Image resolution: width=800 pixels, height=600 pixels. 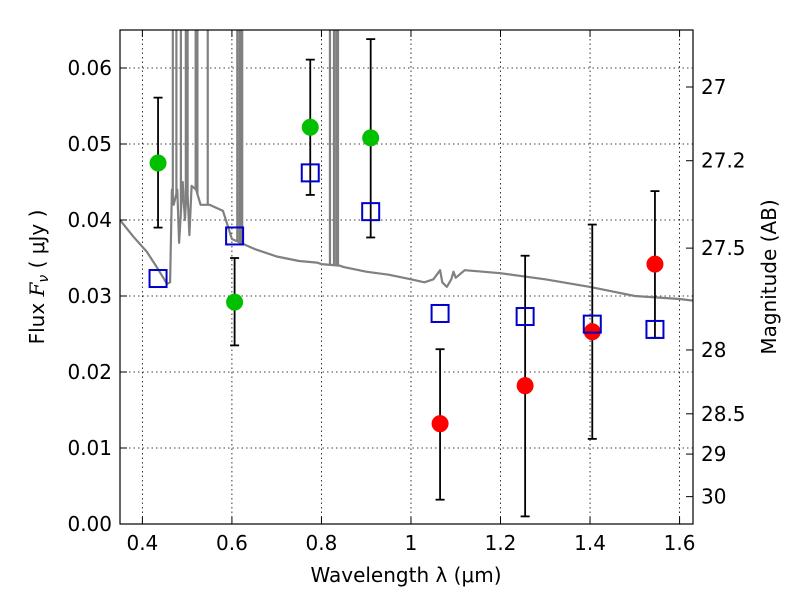 What do you see at coordinates (723, 292) in the screenshot?
I see `y2-tick-labels: 27 27.2 27.5 28 28.5 29 30` at bounding box center [723, 292].